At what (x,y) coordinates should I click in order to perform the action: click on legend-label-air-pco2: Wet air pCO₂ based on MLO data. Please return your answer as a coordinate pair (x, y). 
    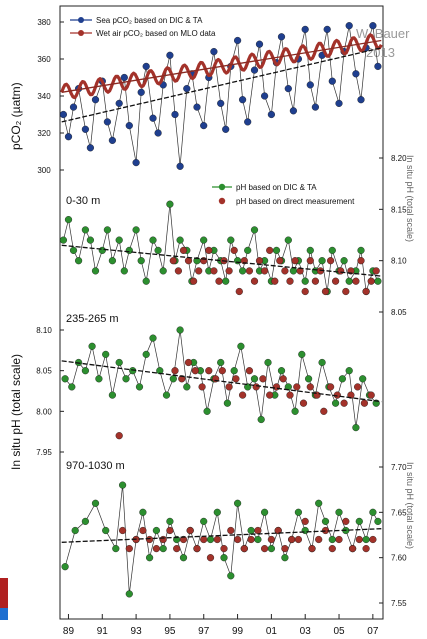
    Looking at the image, I should click on (156, 33).